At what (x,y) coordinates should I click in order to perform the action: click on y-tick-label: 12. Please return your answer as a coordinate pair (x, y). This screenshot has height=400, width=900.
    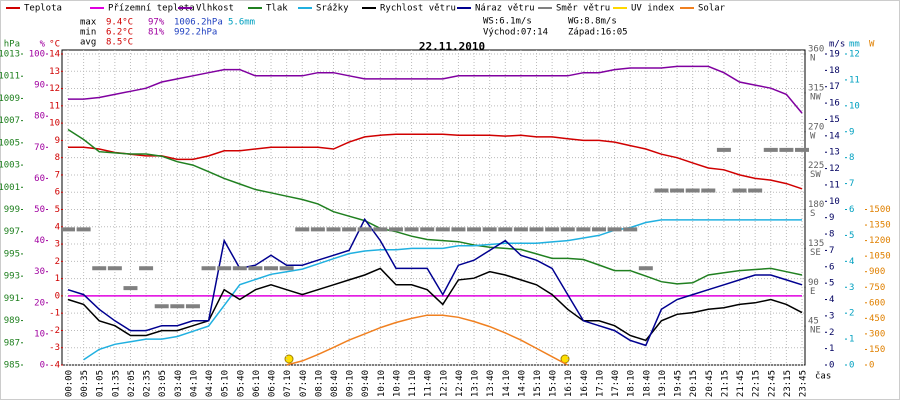
    Looking at the image, I should click on (854, 55).